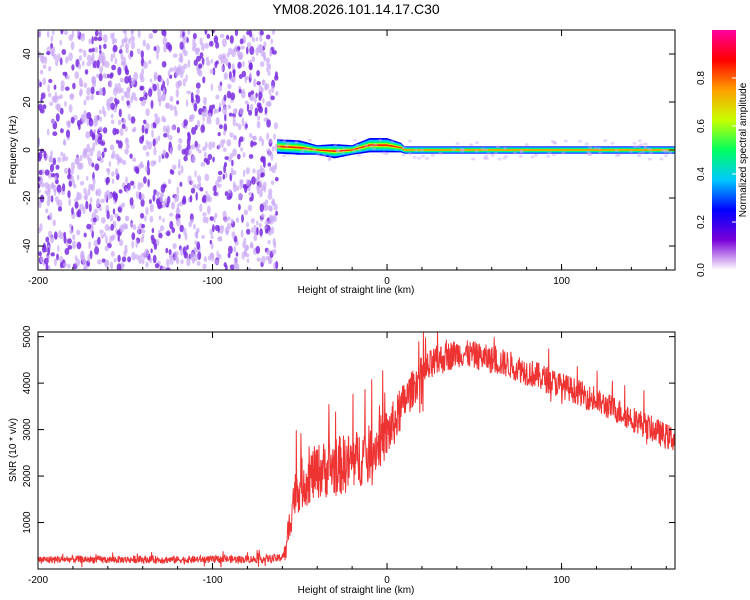  Describe the element at coordinates (724, 150) in the screenshot. I see `colorbar-gradient` at that location.